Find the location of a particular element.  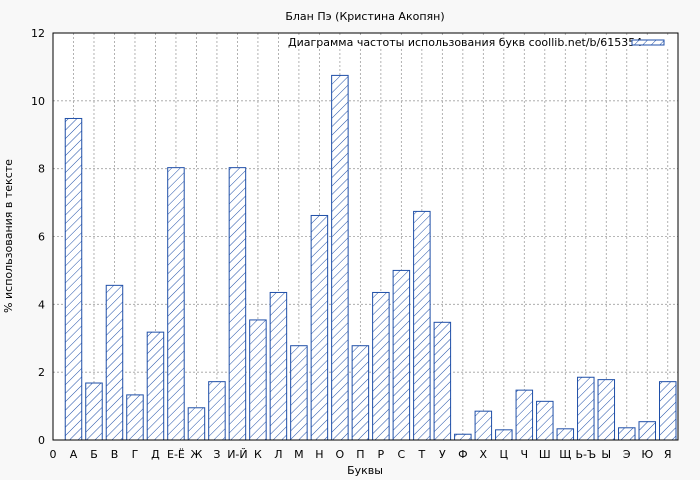

legend-background is located at coordinates (477, 42).